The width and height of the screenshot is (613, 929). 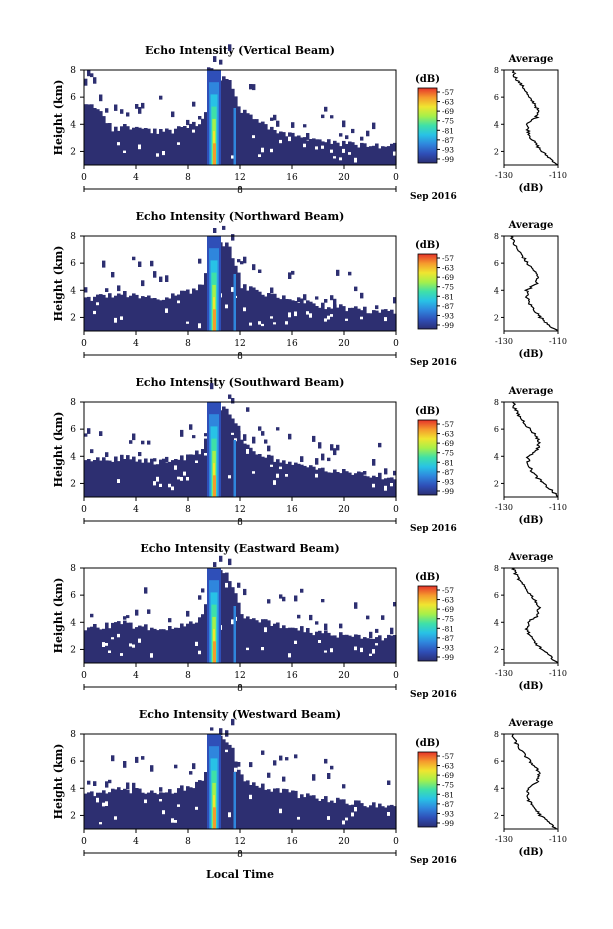 I want to click on avg-y-tick-label: 4, so click(x=496, y=456).